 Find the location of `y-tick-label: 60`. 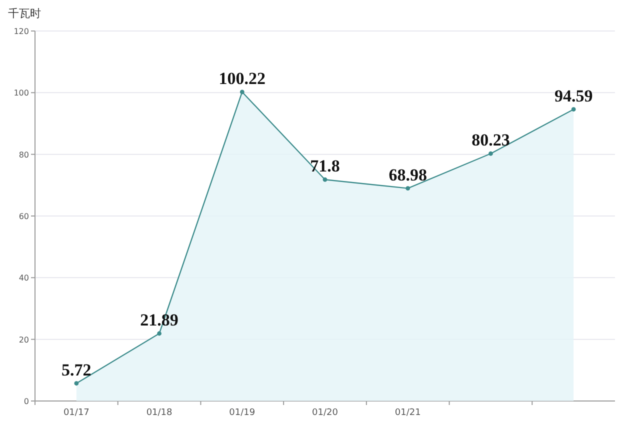

y-tick-label: 60 is located at coordinates (23, 216).